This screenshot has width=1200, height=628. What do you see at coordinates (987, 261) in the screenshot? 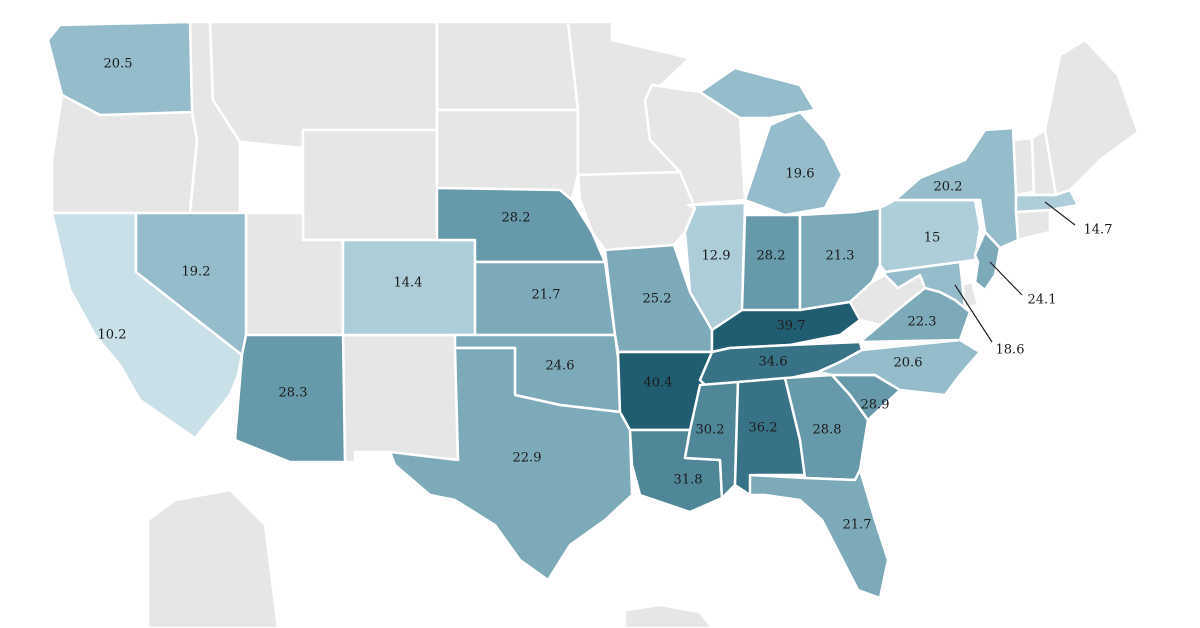
I see `state-NJ` at bounding box center [987, 261].